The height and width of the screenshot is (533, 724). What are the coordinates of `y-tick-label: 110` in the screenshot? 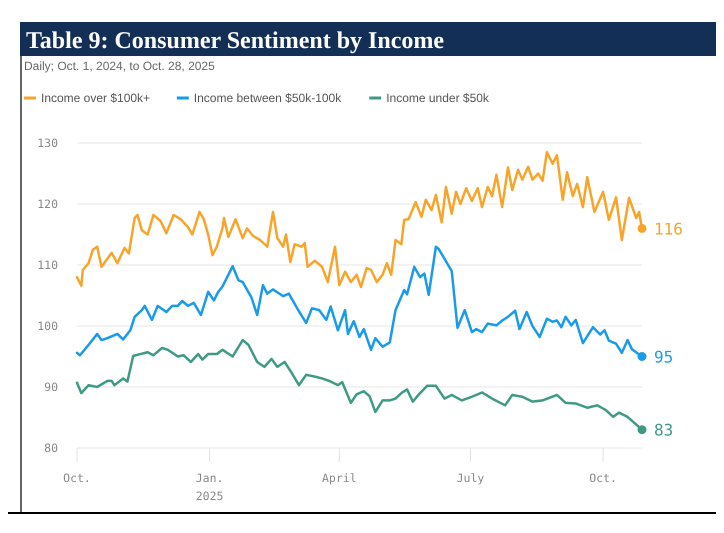 It's located at (47, 265).